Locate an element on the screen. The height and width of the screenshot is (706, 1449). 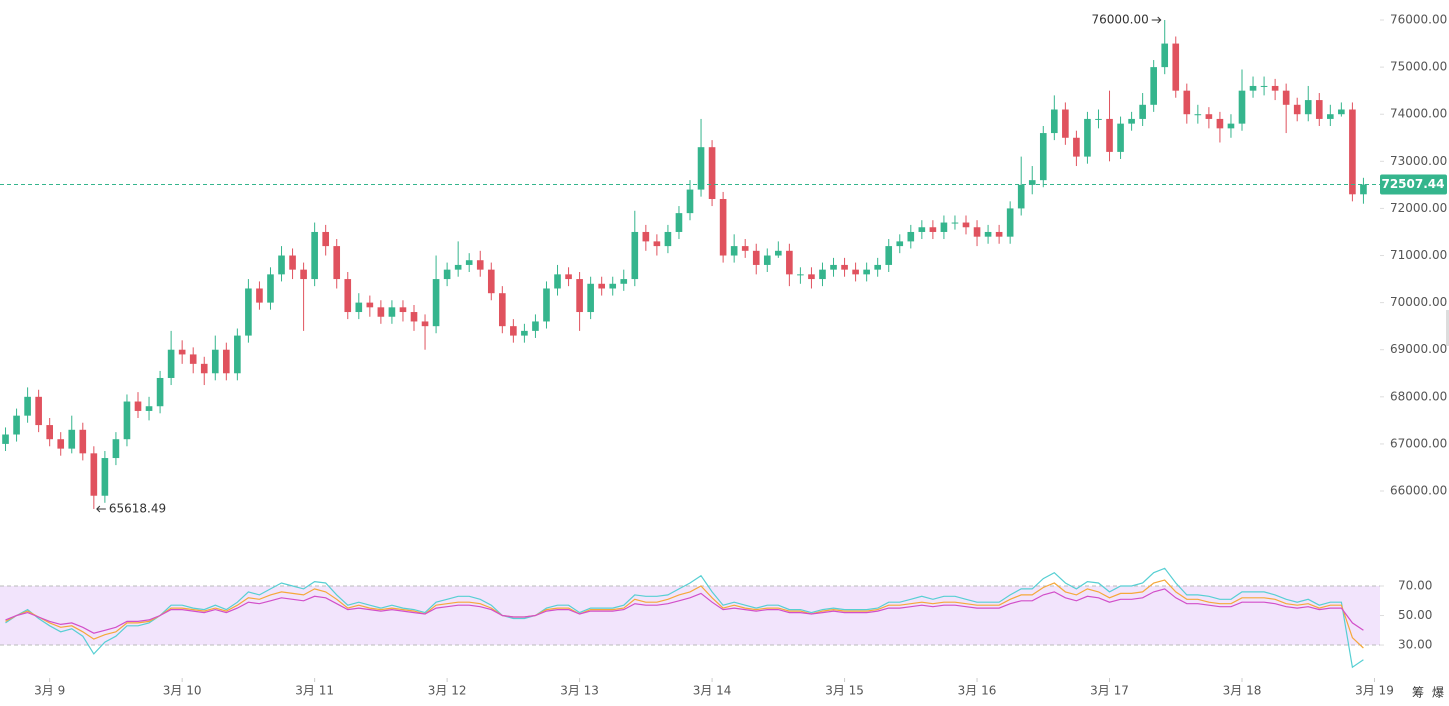
y-tick-label: 74000.00 is located at coordinates (1418, 114).